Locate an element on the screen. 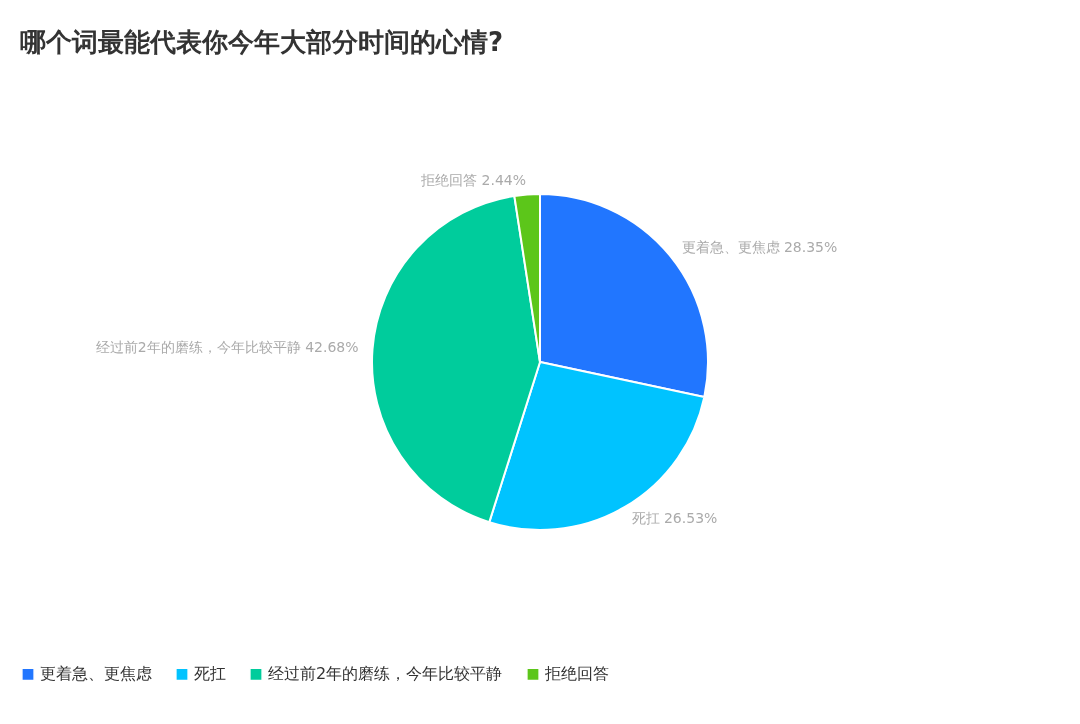 This screenshot has width=1080, height=724. legend-label: 拒绝回答 is located at coordinates (576, 674).